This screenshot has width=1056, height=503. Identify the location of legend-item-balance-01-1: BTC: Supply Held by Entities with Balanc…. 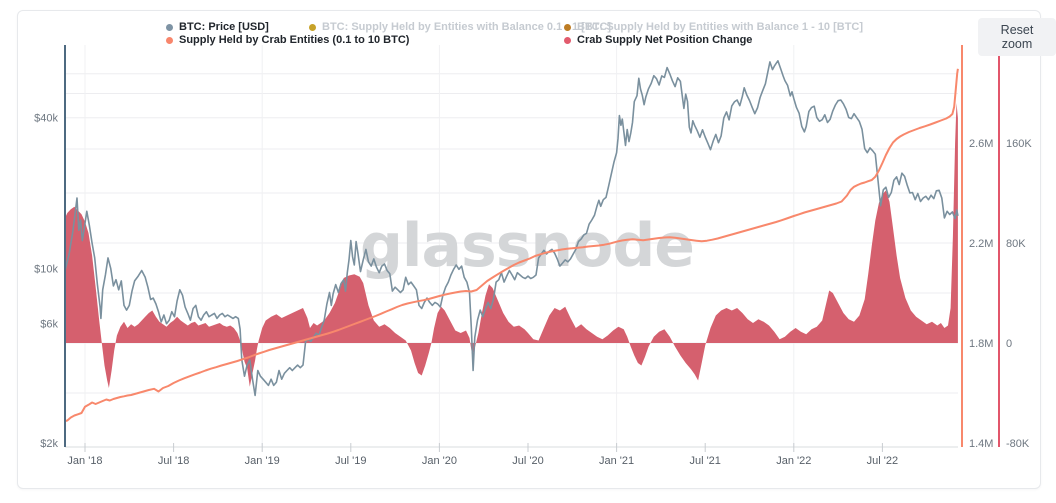
(460, 27).